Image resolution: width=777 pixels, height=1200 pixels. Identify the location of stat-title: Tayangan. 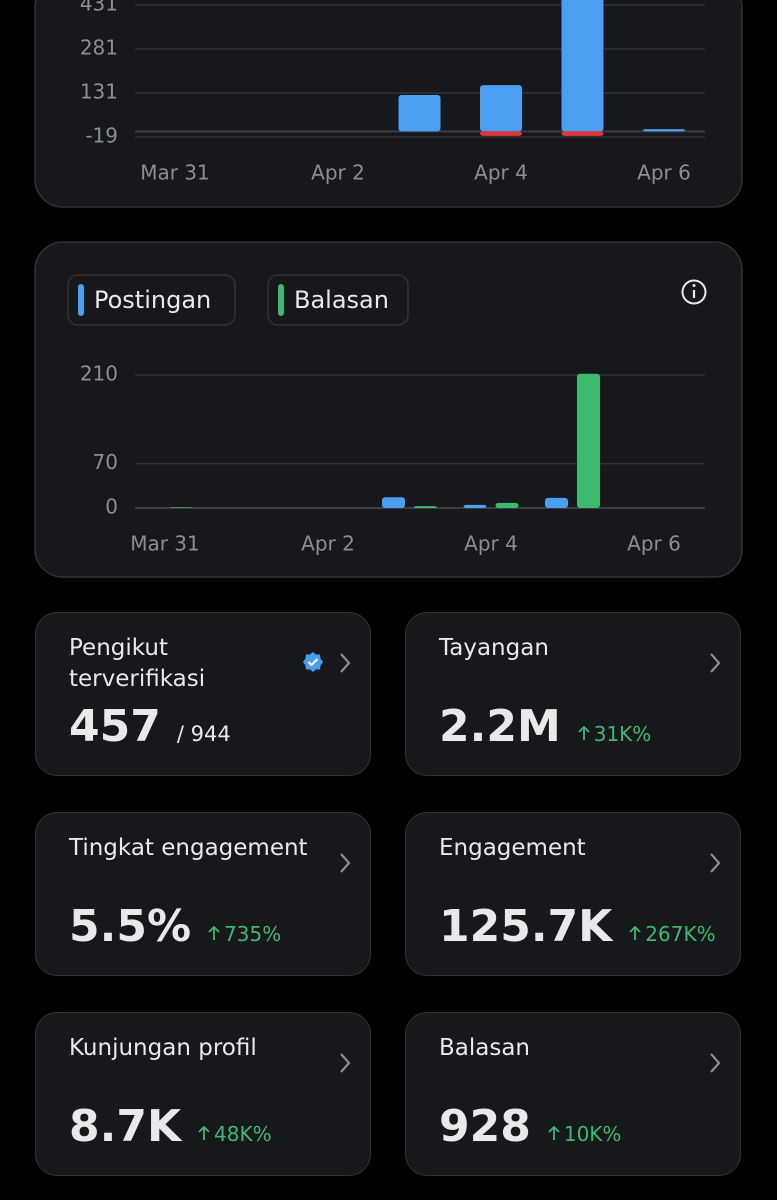
(494, 648).